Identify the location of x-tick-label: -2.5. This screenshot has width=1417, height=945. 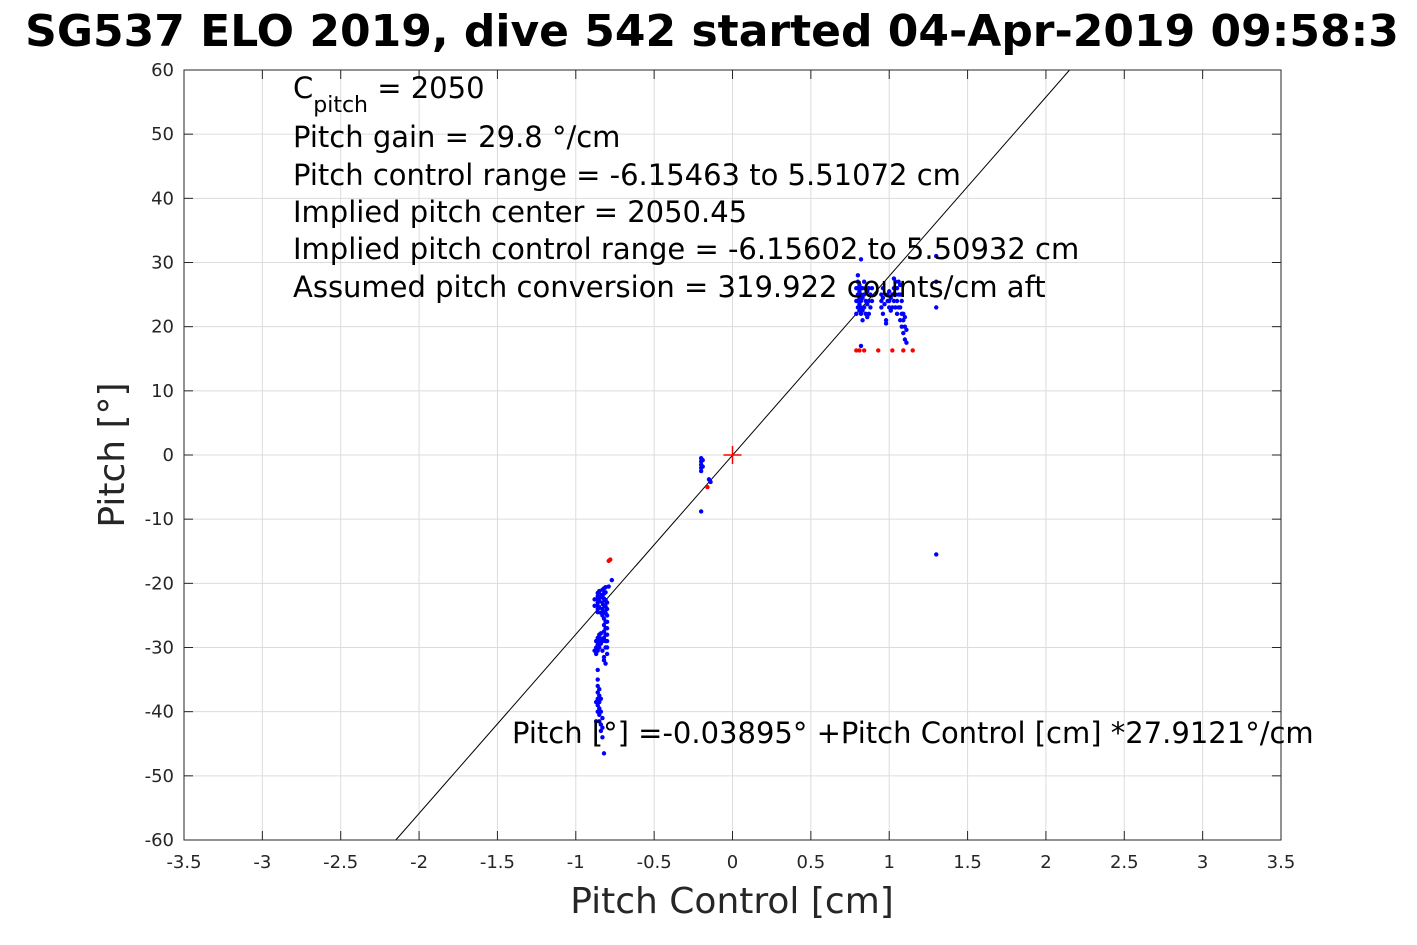
(340, 862).